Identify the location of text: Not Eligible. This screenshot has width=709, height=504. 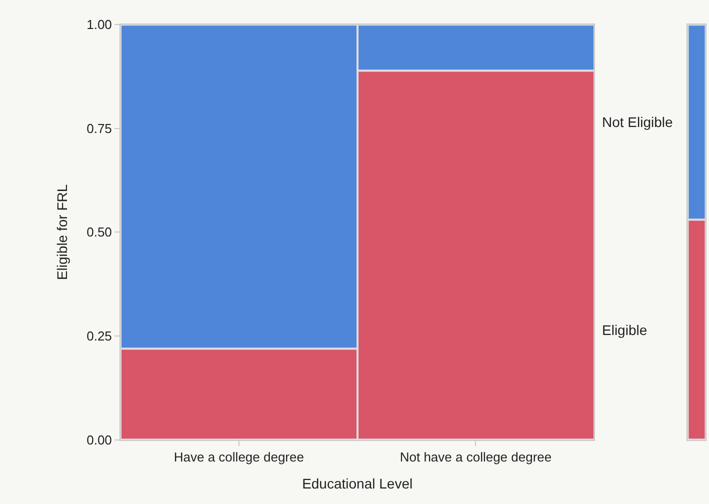
(638, 122).